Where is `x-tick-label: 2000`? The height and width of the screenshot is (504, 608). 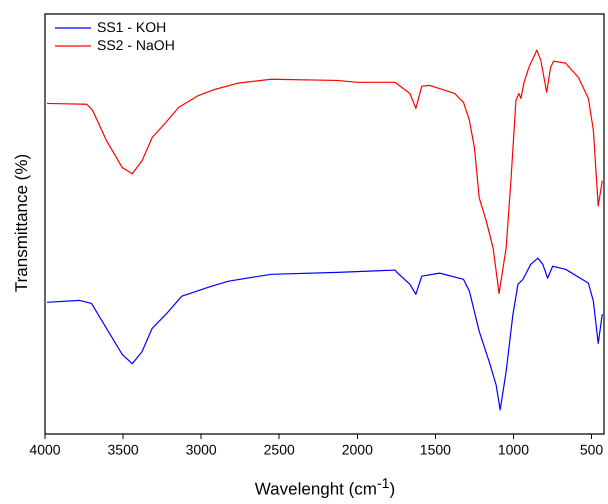 x-tick-label: 2000 is located at coordinates (358, 449).